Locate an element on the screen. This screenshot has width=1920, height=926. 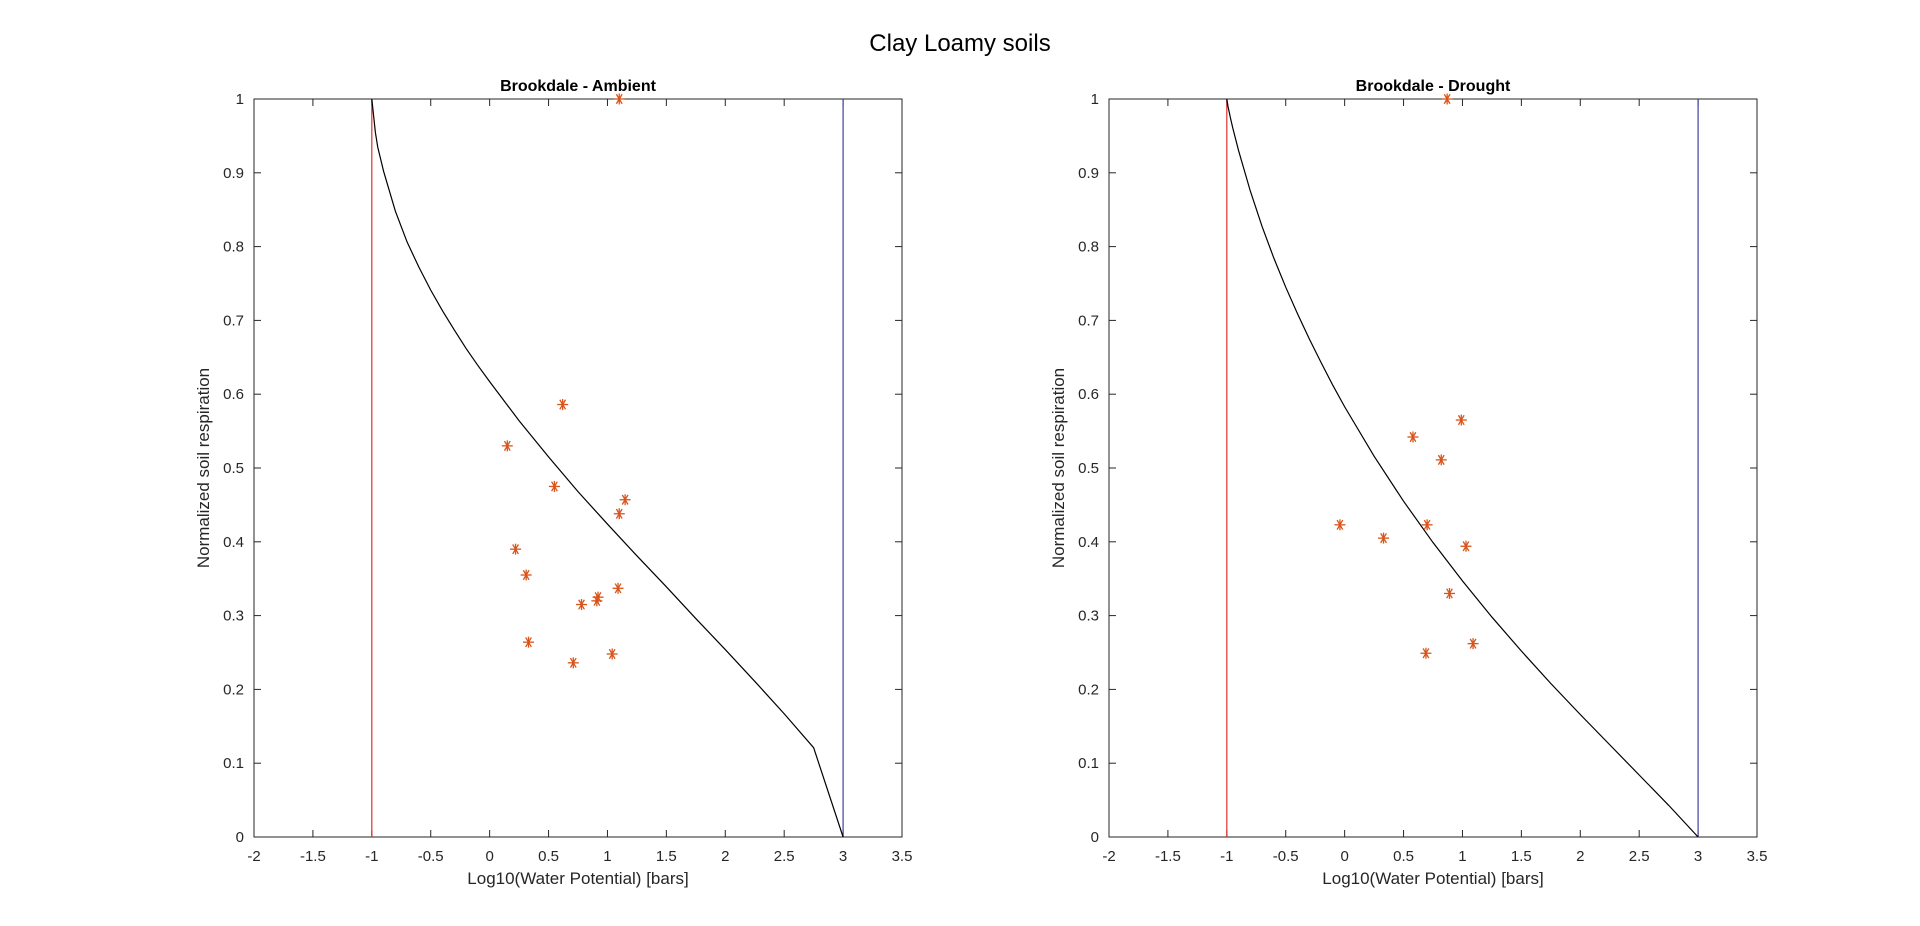
panel-title: Brookdale - Drought is located at coordinates (1433, 86).